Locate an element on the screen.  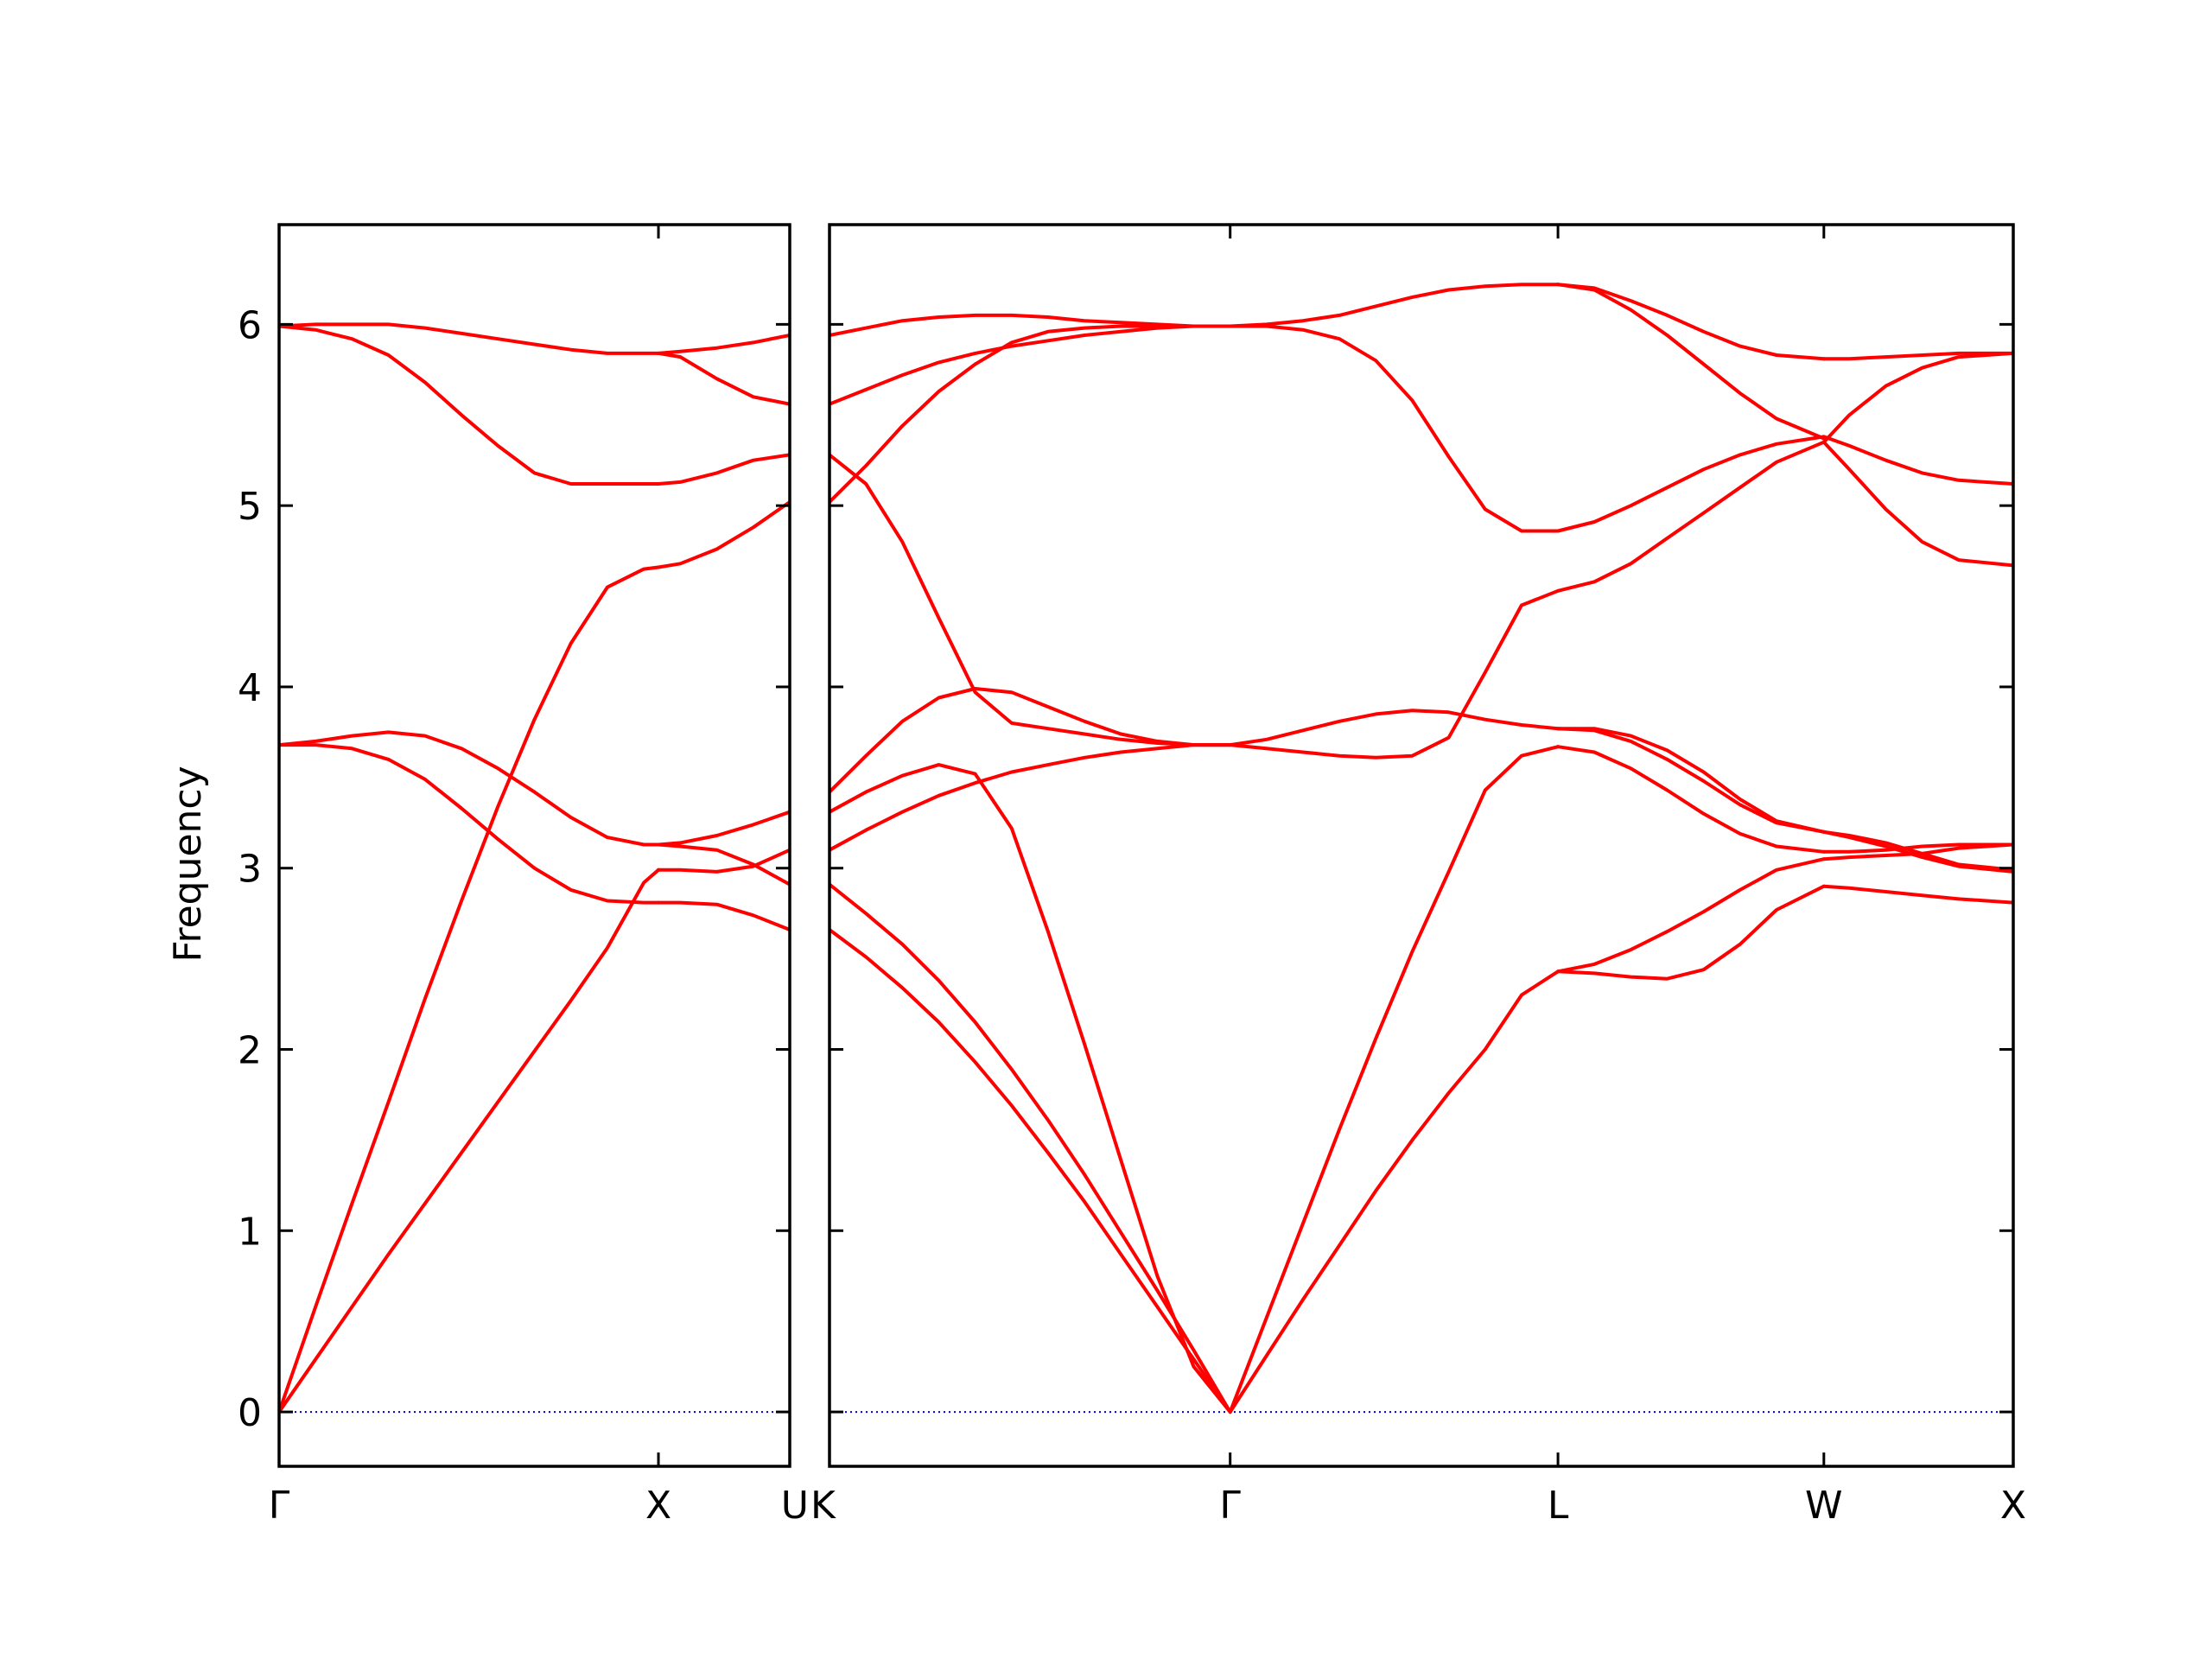
x-tick-label: L is located at coordinates (1558, 1506).